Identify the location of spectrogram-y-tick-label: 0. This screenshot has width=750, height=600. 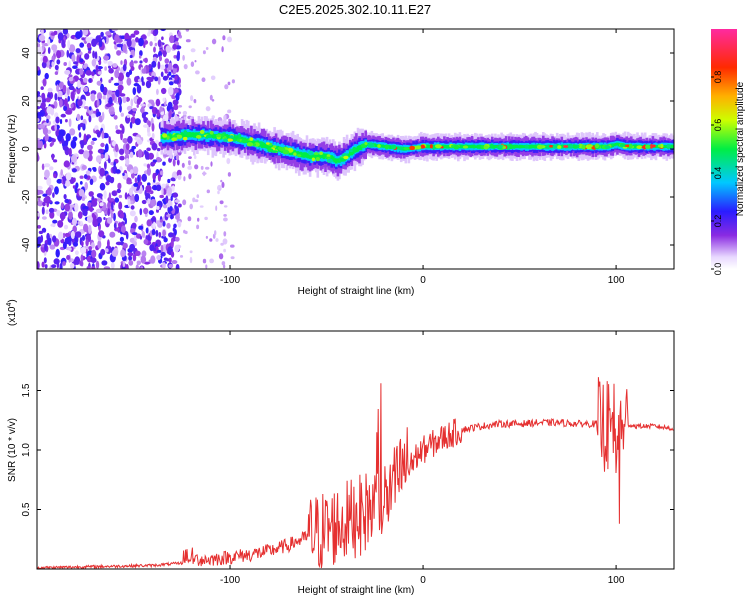
(26, 149).